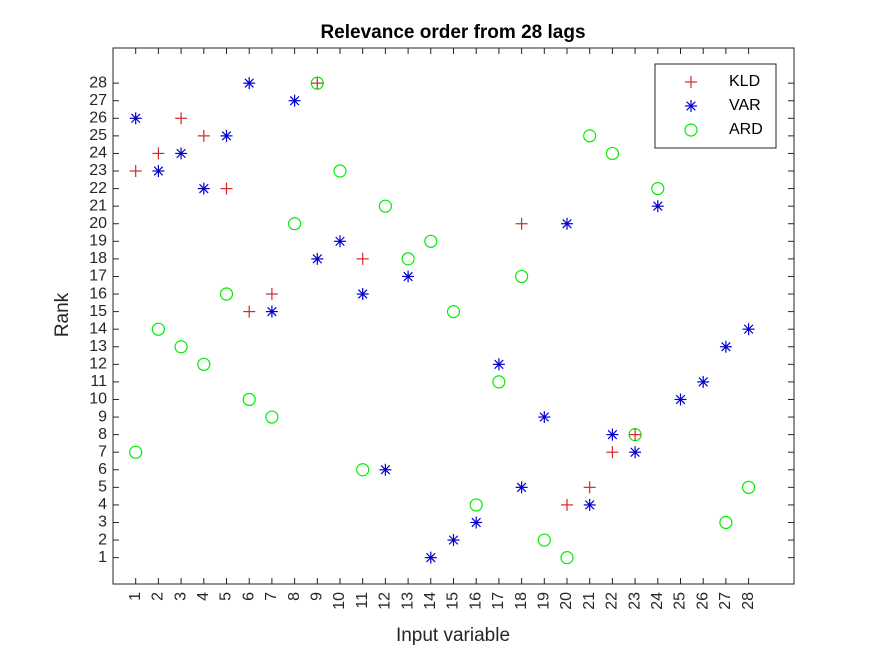  I want to click on y-tick-label: 28, so click(98, 82).